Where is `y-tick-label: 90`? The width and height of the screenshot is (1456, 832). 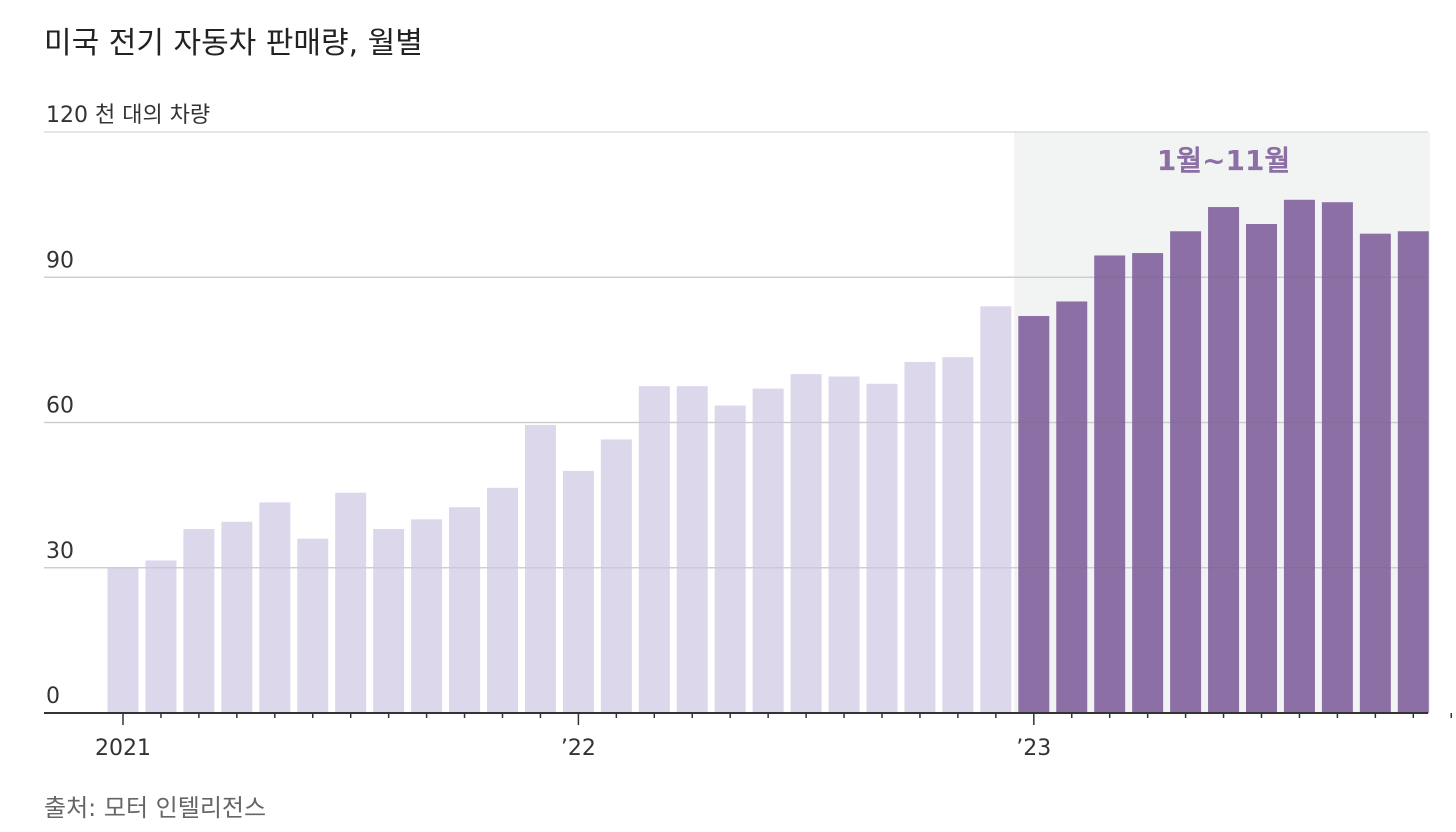 y-tick-label: 90 is located at coordinates (60, 260).